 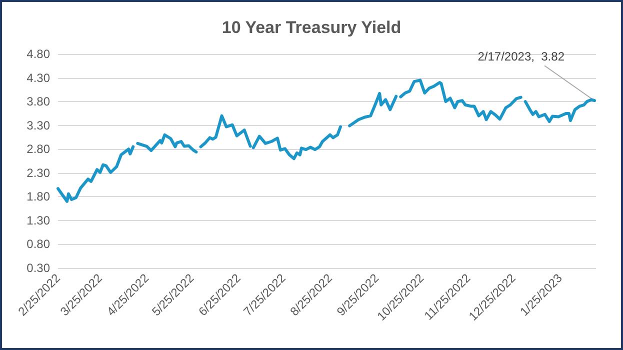 What do you see at coordinates (521, 57) in the screenshot?
I see `annotation: 2/17/2023, 3.82` at bounding box center [521, 57].